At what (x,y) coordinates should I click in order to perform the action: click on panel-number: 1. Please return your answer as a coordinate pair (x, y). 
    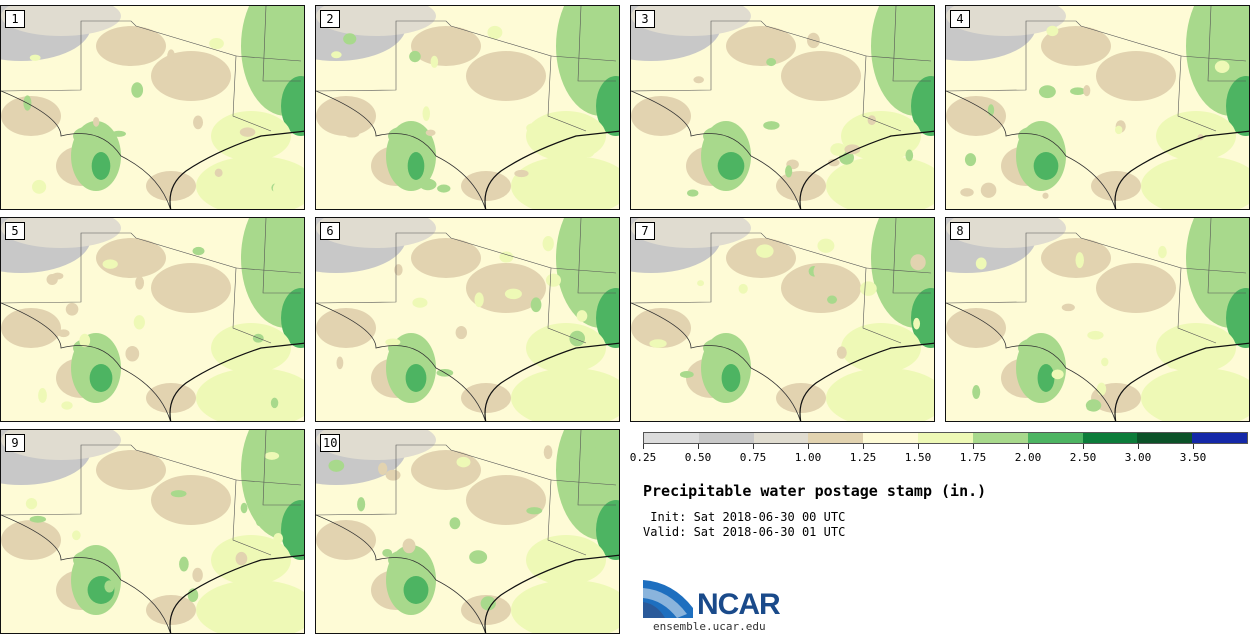
    Looking at the image, I should click on (15, 19).